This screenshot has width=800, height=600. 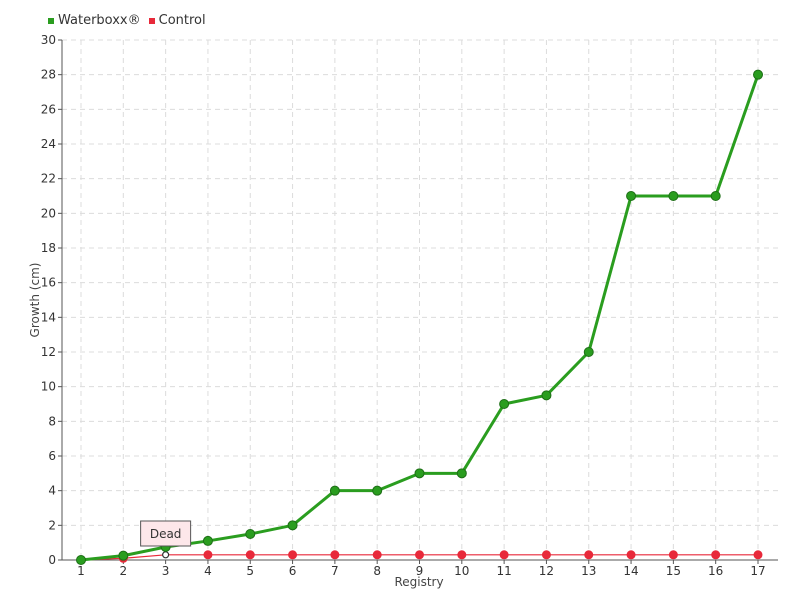 I want to click on y-tick-label: 6, so click(x=52, y=456).